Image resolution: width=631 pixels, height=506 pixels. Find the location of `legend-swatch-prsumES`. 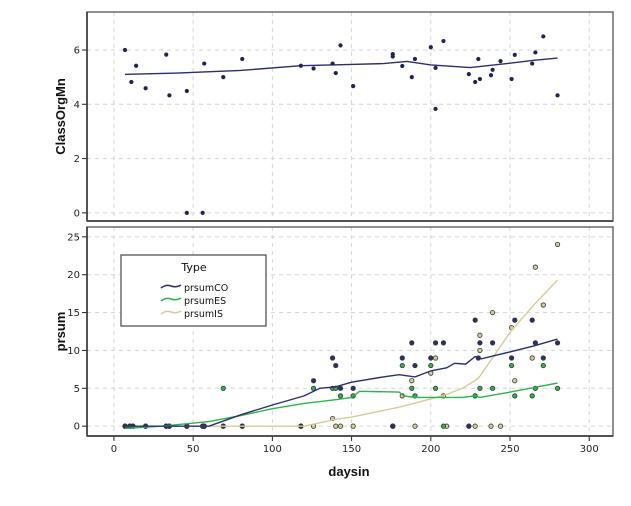

legend-swatch-prsumES is located at coordinates (171, 299).